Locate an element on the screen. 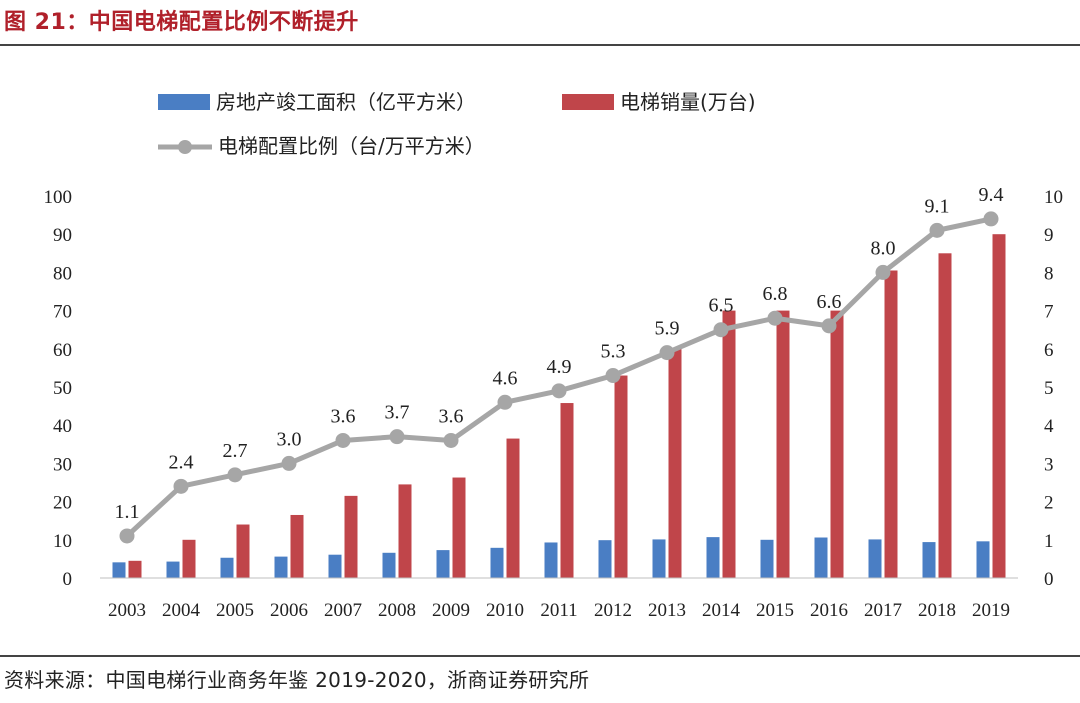 This screenshot has height=703, width=1080. x-tick-2009: 2009 is located at coordinates (451, 610).